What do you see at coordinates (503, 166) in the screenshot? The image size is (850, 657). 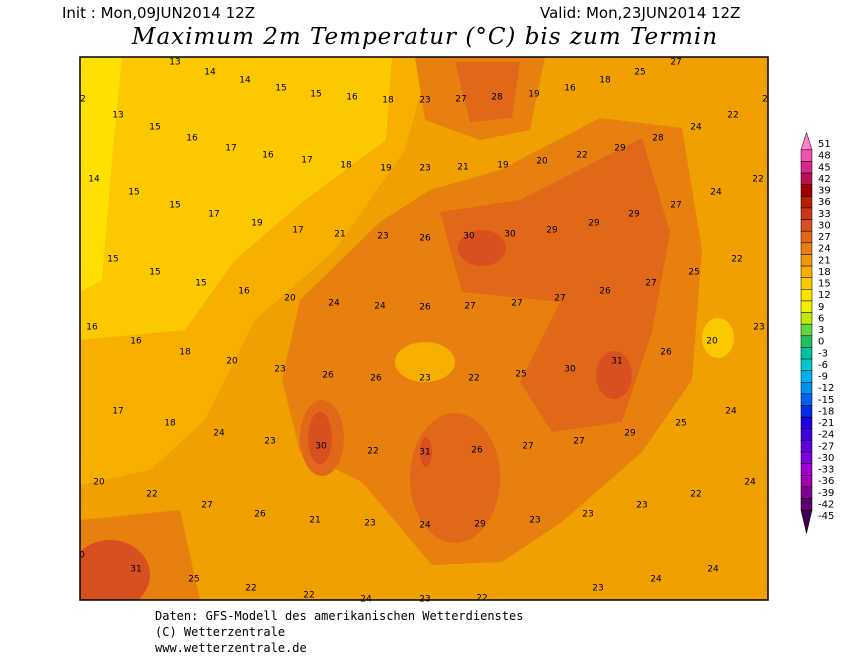 I see `map-value: 19` at bounding box center [503, 166].